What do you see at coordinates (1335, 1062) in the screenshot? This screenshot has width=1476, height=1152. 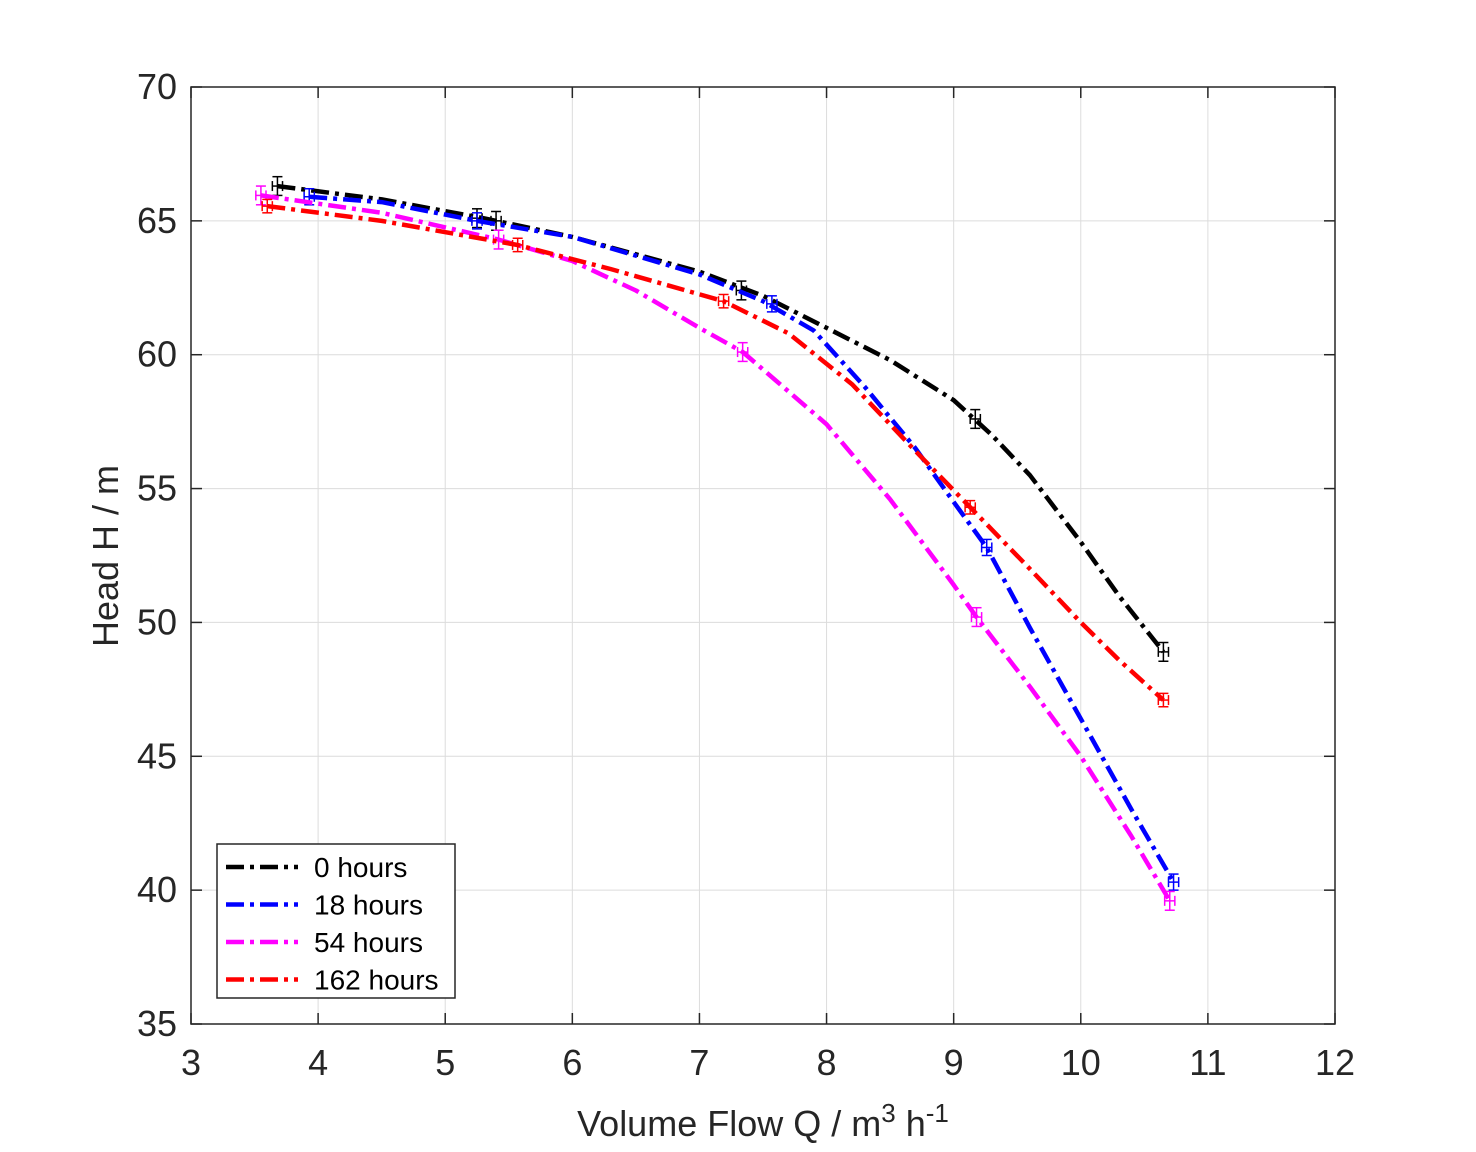 I see `x-tick-label: 12` at bounding box center [1335, 1062].